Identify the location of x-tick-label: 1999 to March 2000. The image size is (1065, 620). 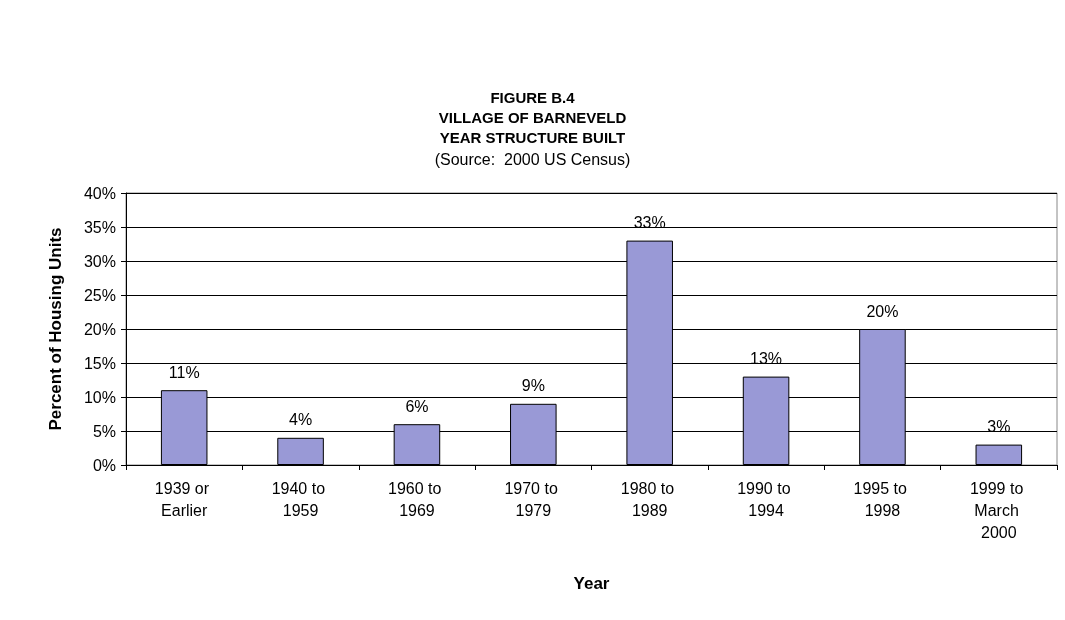
(998, 510).